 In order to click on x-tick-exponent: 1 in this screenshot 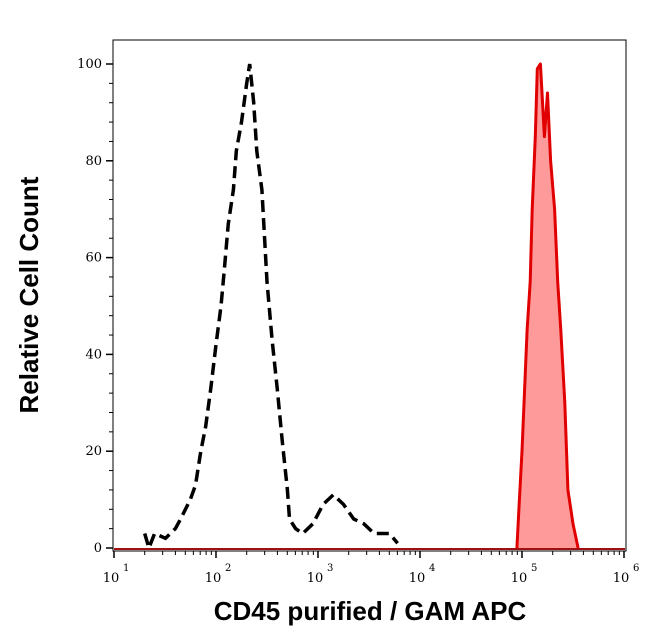, I will do `click(126, 568)`.